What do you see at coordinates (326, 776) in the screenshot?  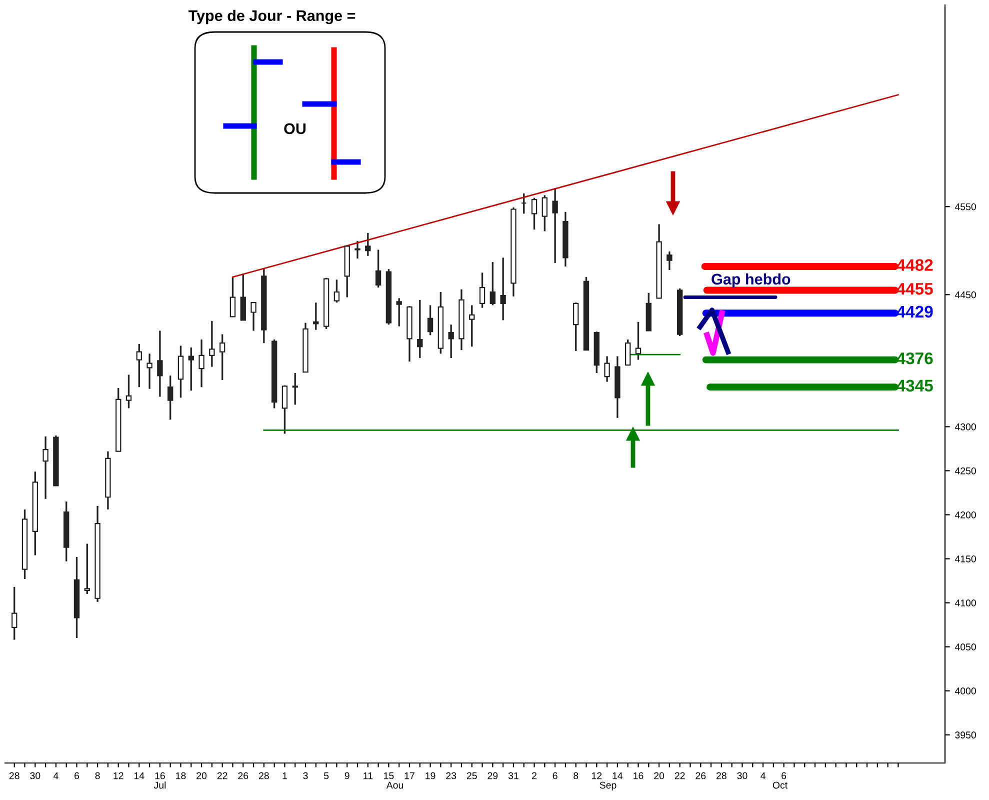 I see `x-tick-label: 5` at bounding box center [326, 776].